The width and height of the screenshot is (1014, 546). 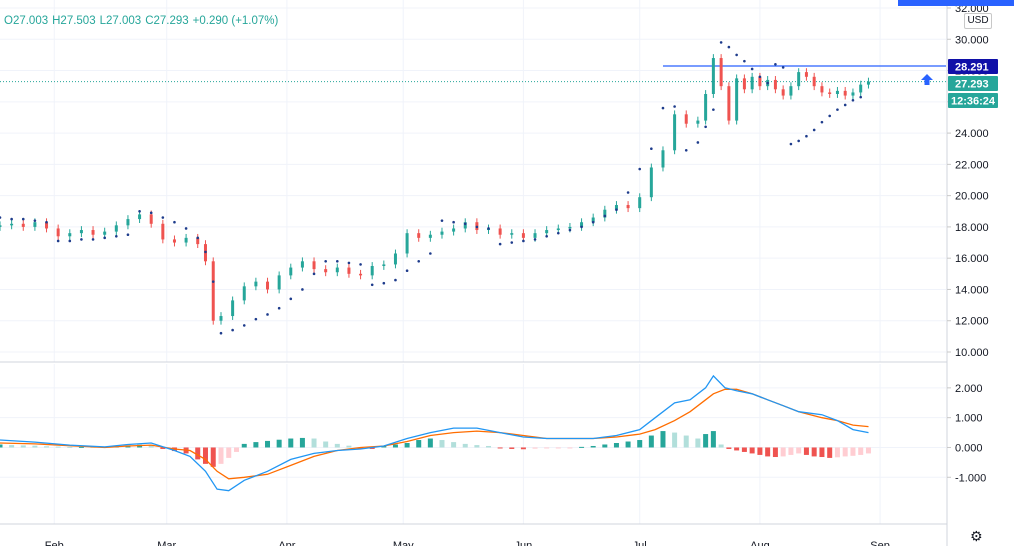 I want to click on time-axis: Feb Mar Apr May Jun Jul Aug Sep, so click(x=467, y=543).